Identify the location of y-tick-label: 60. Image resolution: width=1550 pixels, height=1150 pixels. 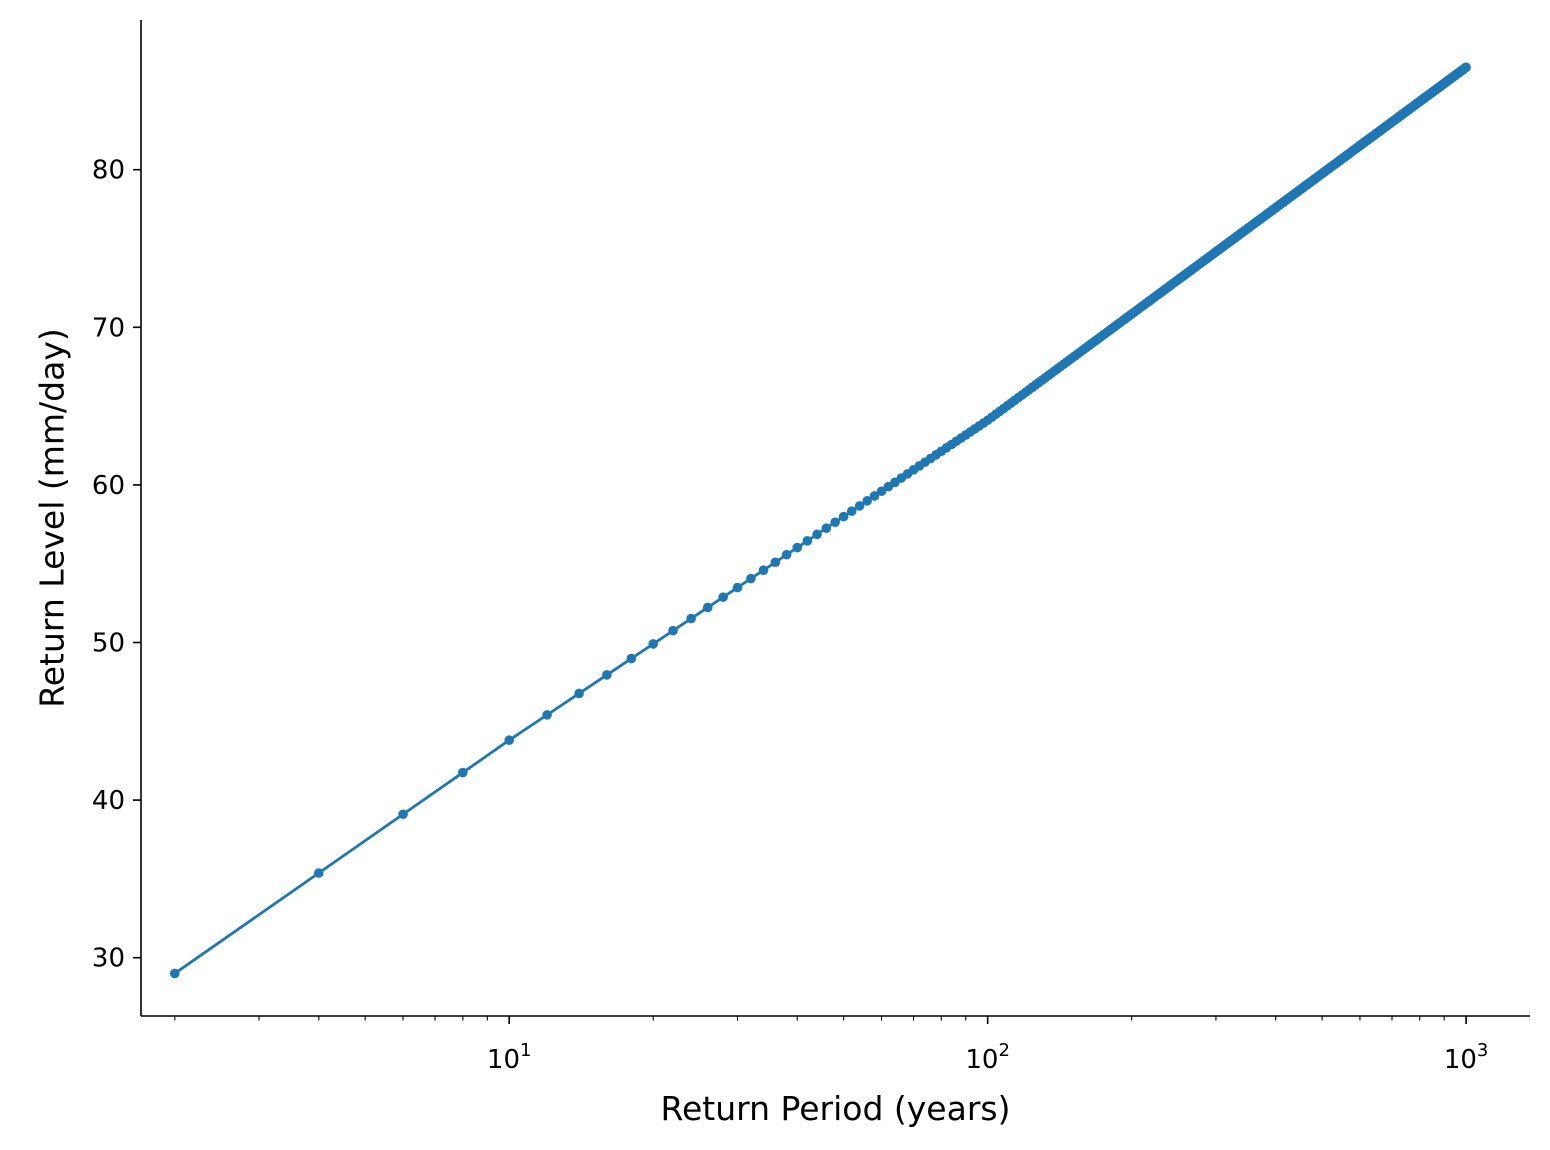
(108, 486).